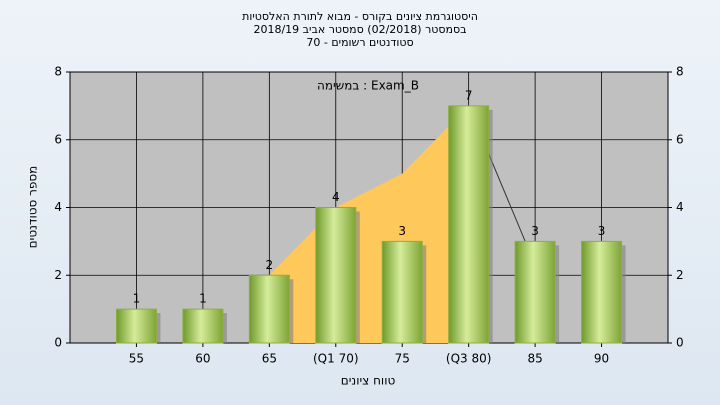  Describe the element at coordinates (534, 359) in the screenshot. I see `x-tick-label: 85` at that location.